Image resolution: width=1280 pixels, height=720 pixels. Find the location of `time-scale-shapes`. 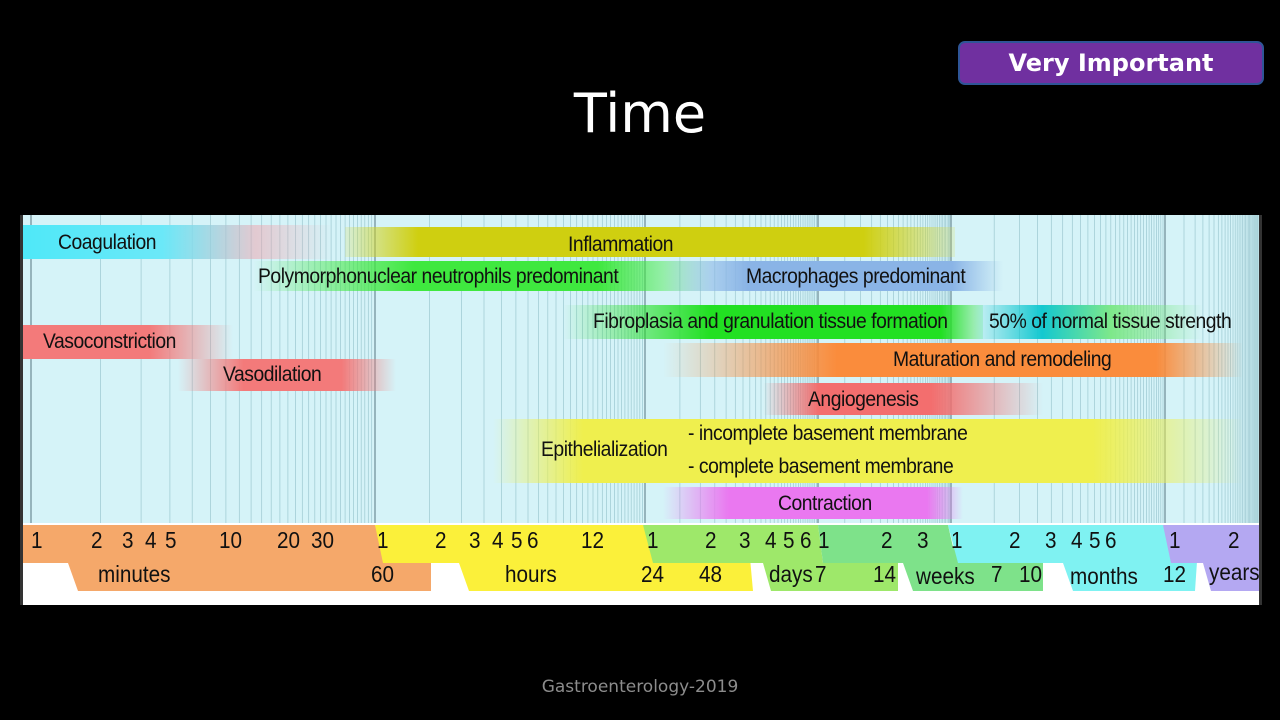

time-scale-shapes is located at coordinates (641, 558).